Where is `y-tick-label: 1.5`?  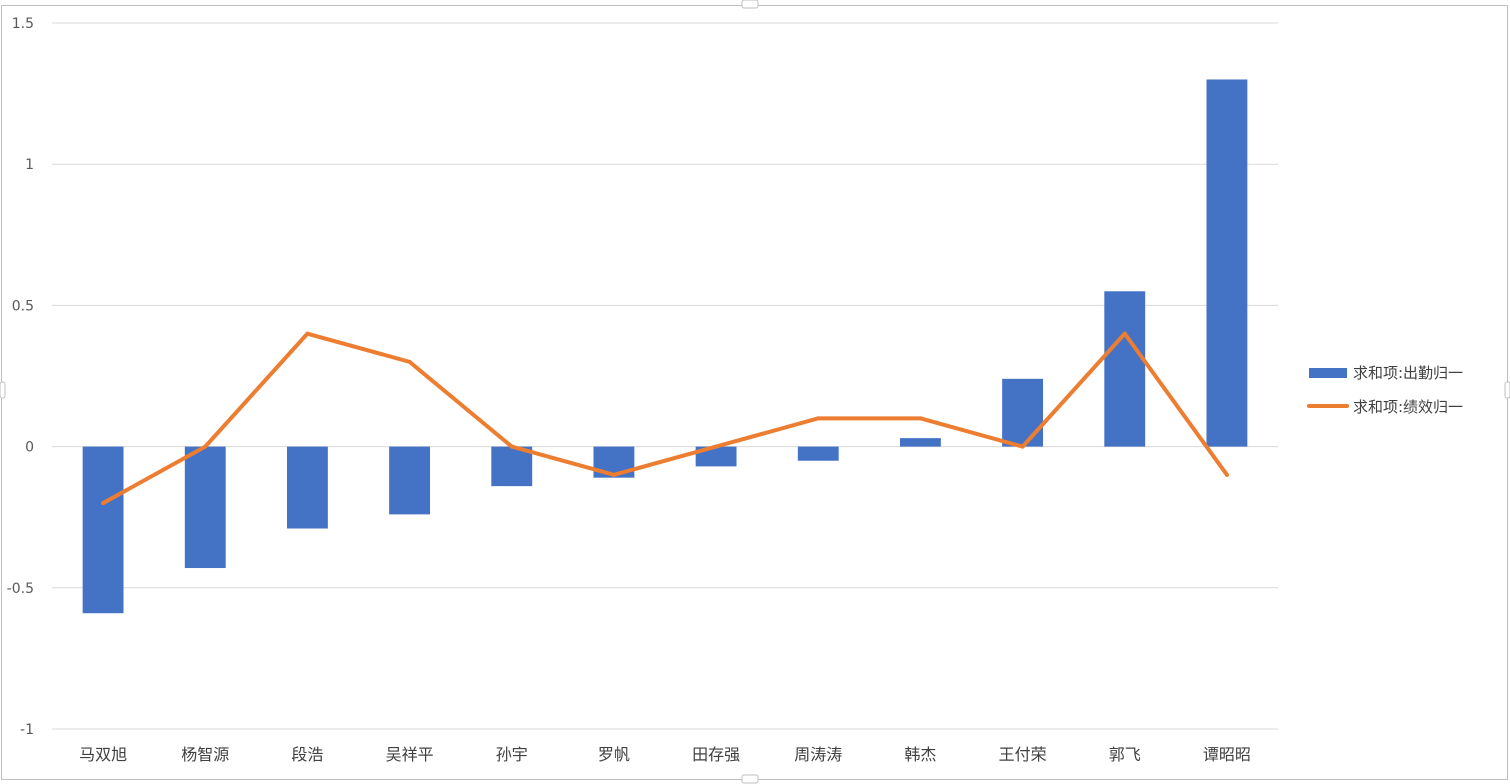
y-tick-label: 1.5 is located at coordinates (23, 24).